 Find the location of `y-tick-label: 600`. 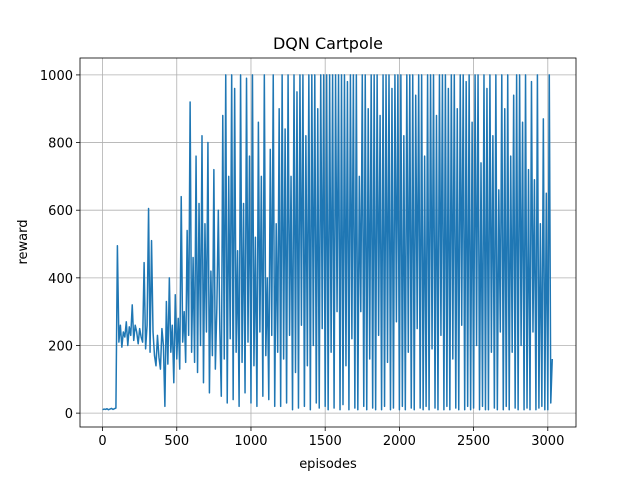

y-tick-label: 600 is located at coordinates (60, 211).